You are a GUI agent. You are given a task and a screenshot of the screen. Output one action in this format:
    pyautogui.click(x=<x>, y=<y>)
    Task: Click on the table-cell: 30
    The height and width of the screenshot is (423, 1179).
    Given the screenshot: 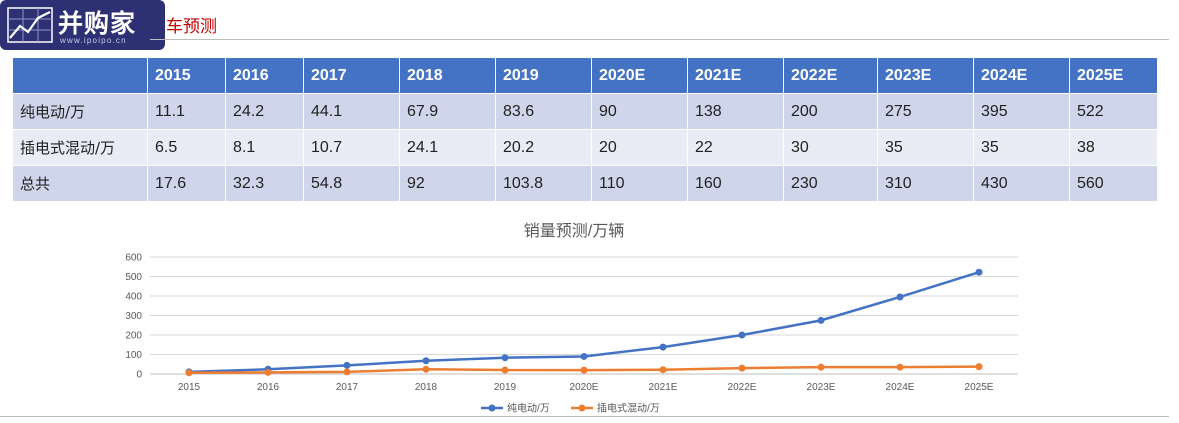 What is the action you would take?
    pyautogui.click(x=830, y=147)
    